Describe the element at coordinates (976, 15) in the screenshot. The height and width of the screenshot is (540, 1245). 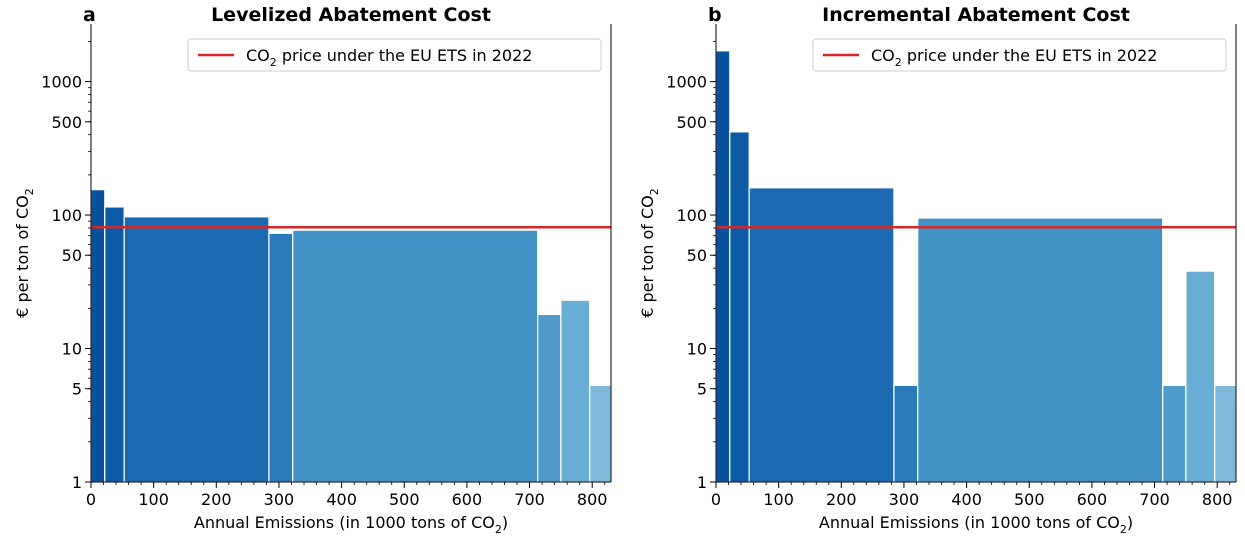
I see `chart-title: Incremental Abatement Cost` at that location.